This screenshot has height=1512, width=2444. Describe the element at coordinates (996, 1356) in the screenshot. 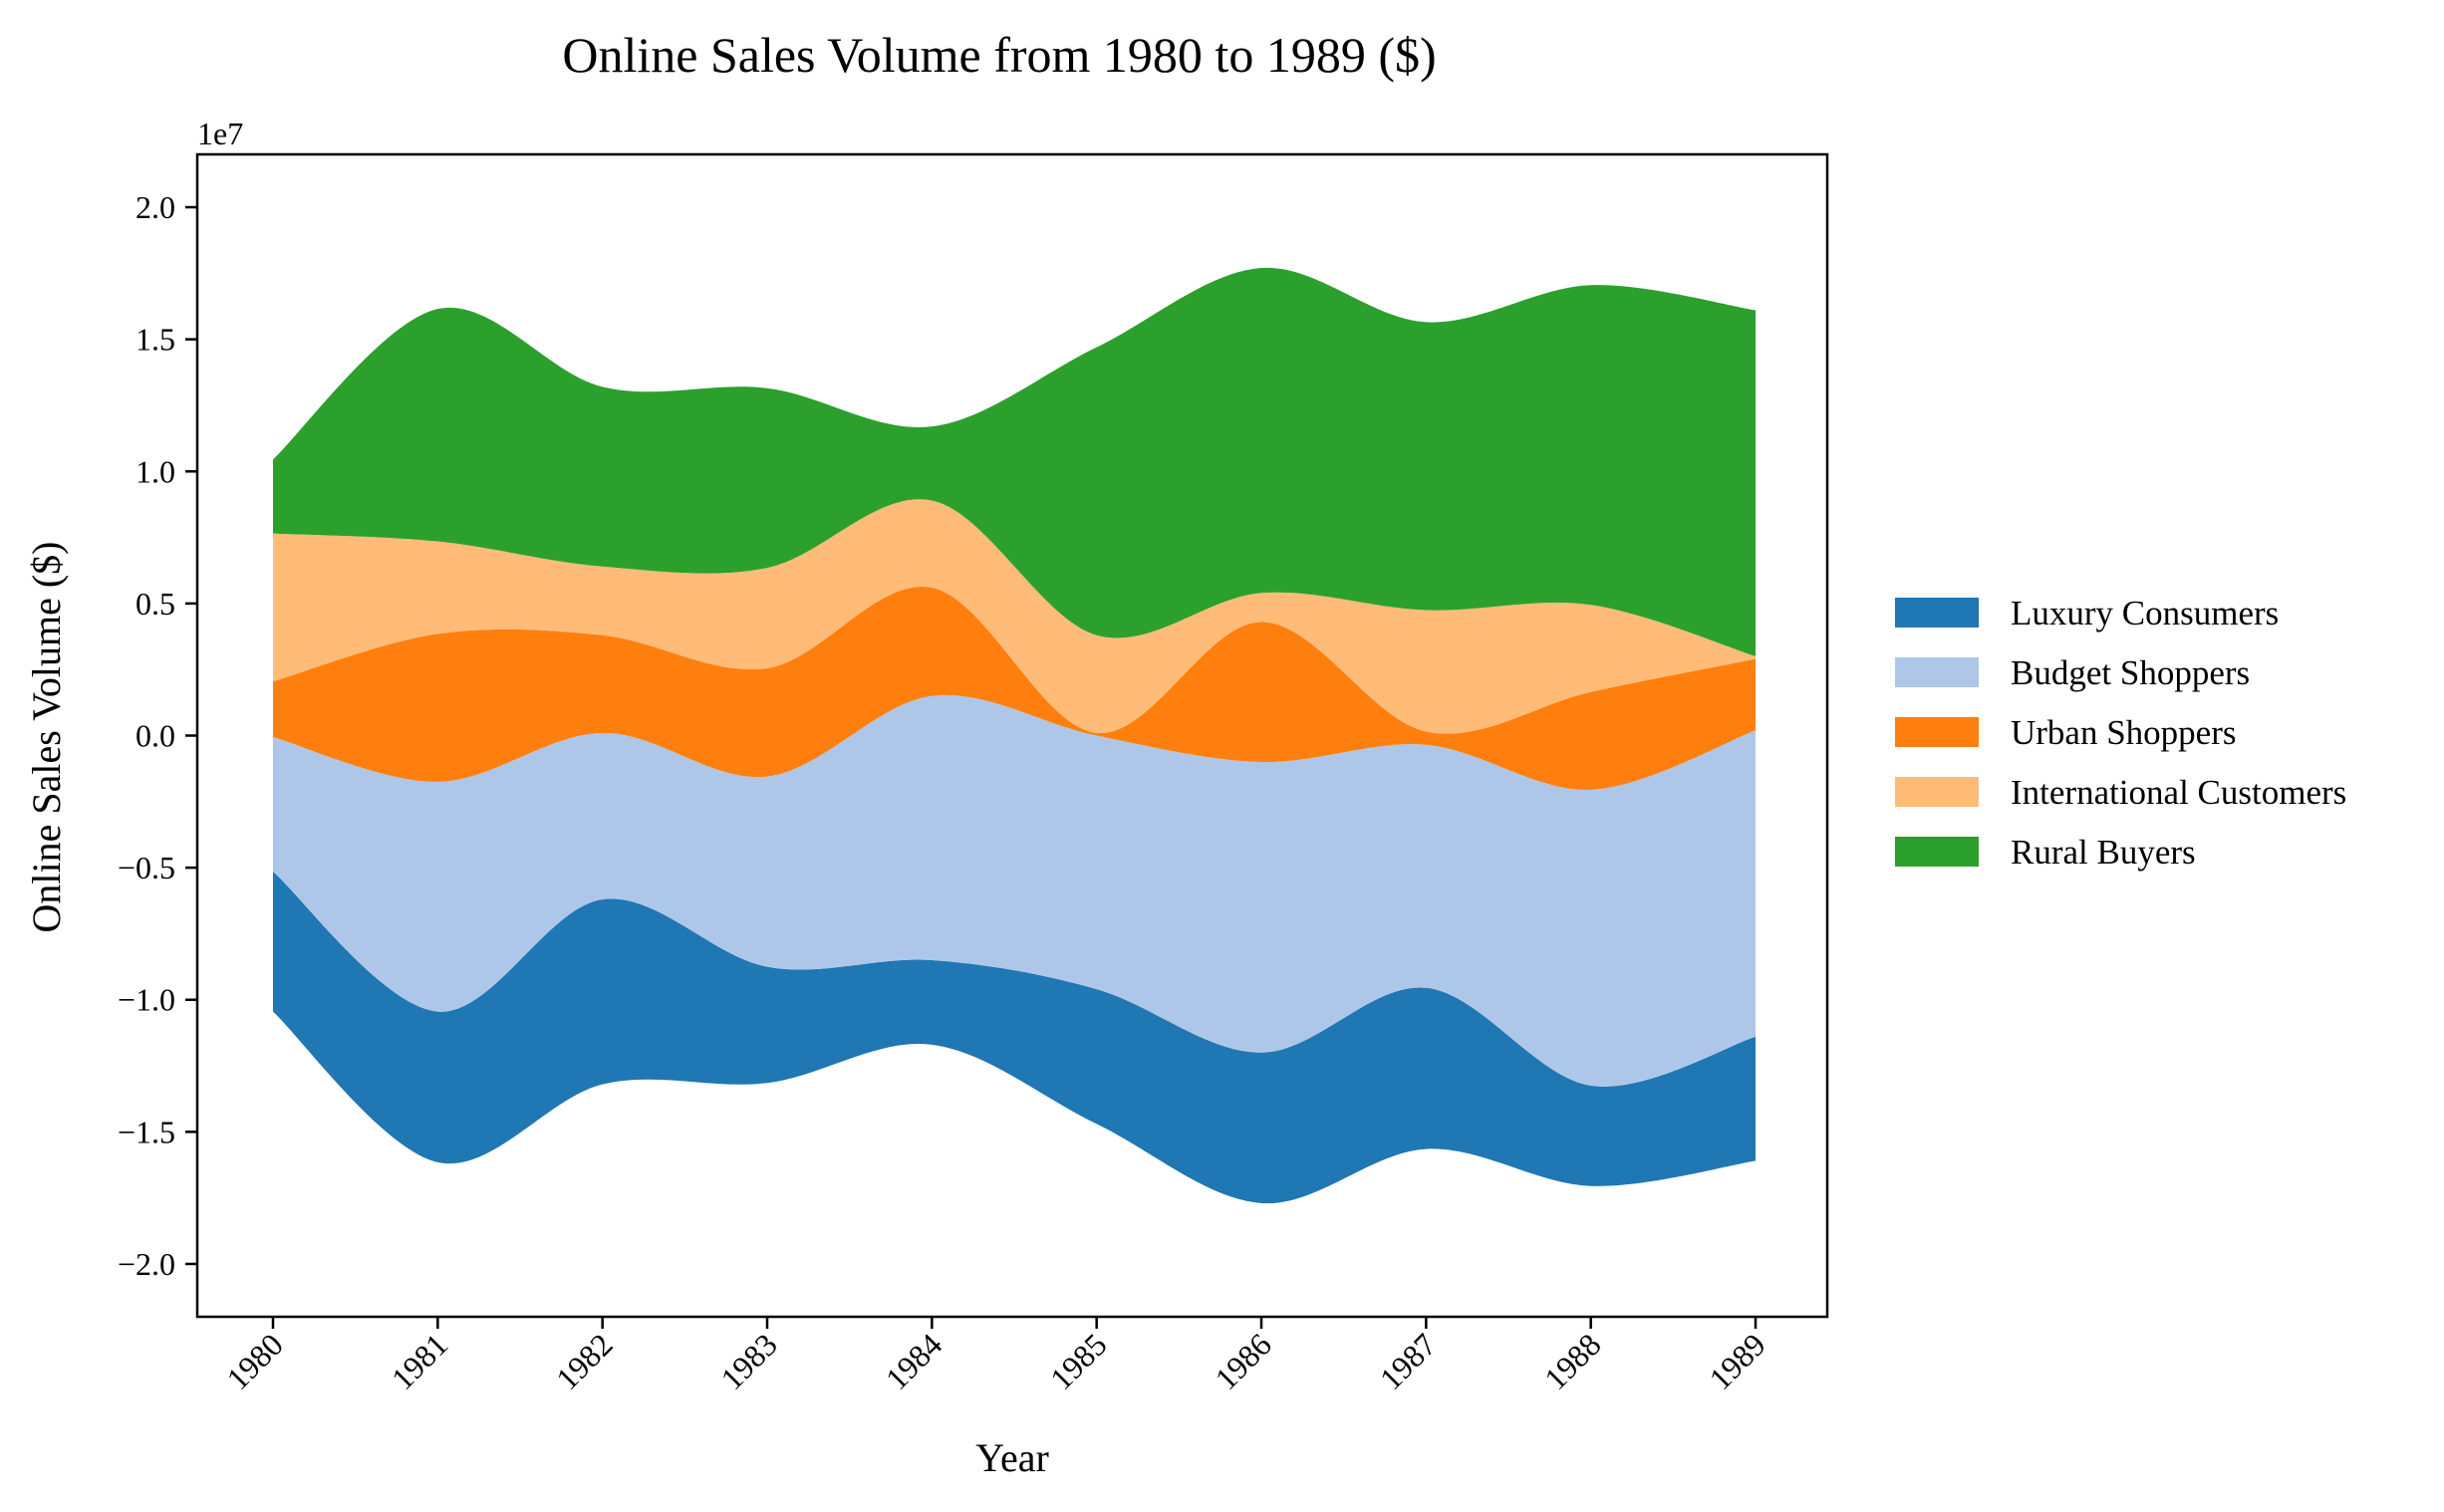

I see `x-axis: 1980 1981 1982 1983 1984 1985 1986 1987 1988 1989` at that location.